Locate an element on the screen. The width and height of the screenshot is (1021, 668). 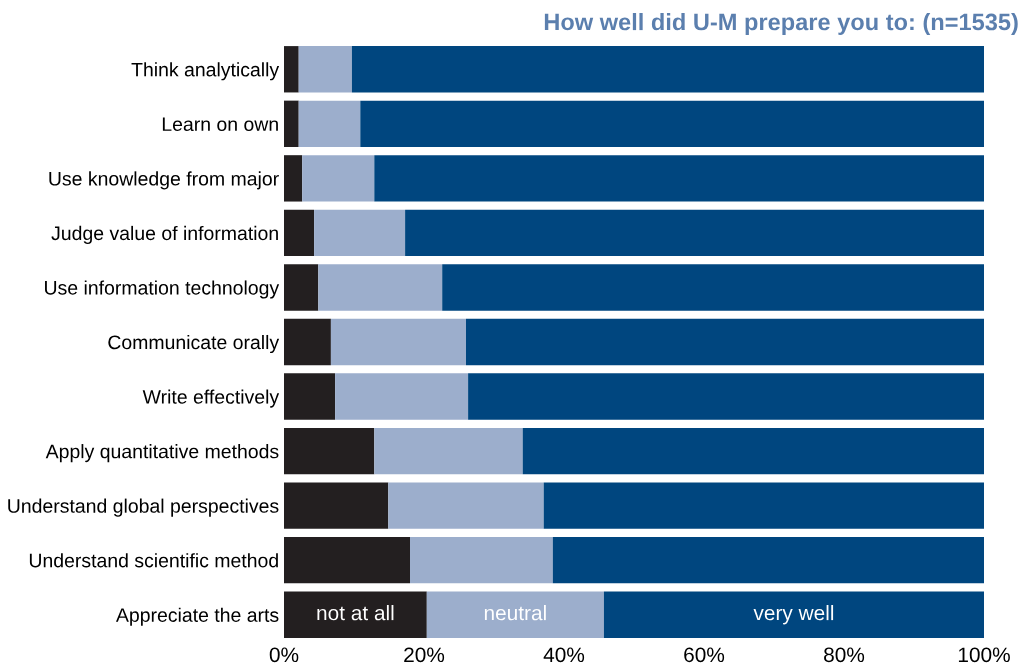
y-tick-label: Write effectively is located at coordinates (211, 398).